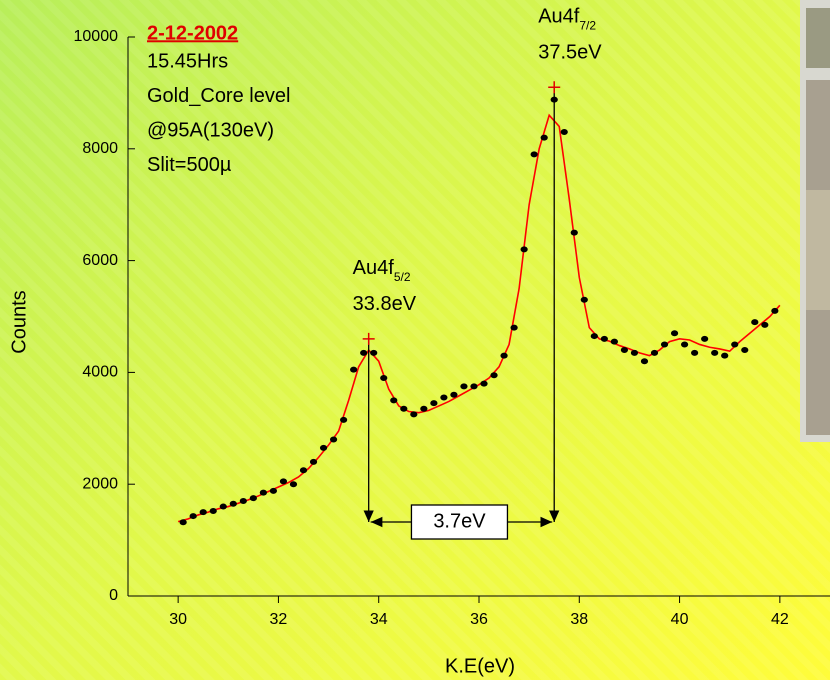 The image size is (830, 680). What do you see at coordinates (815, 221) in the screenshot?
I see `inset-photo` at bounding box center [815, 221].